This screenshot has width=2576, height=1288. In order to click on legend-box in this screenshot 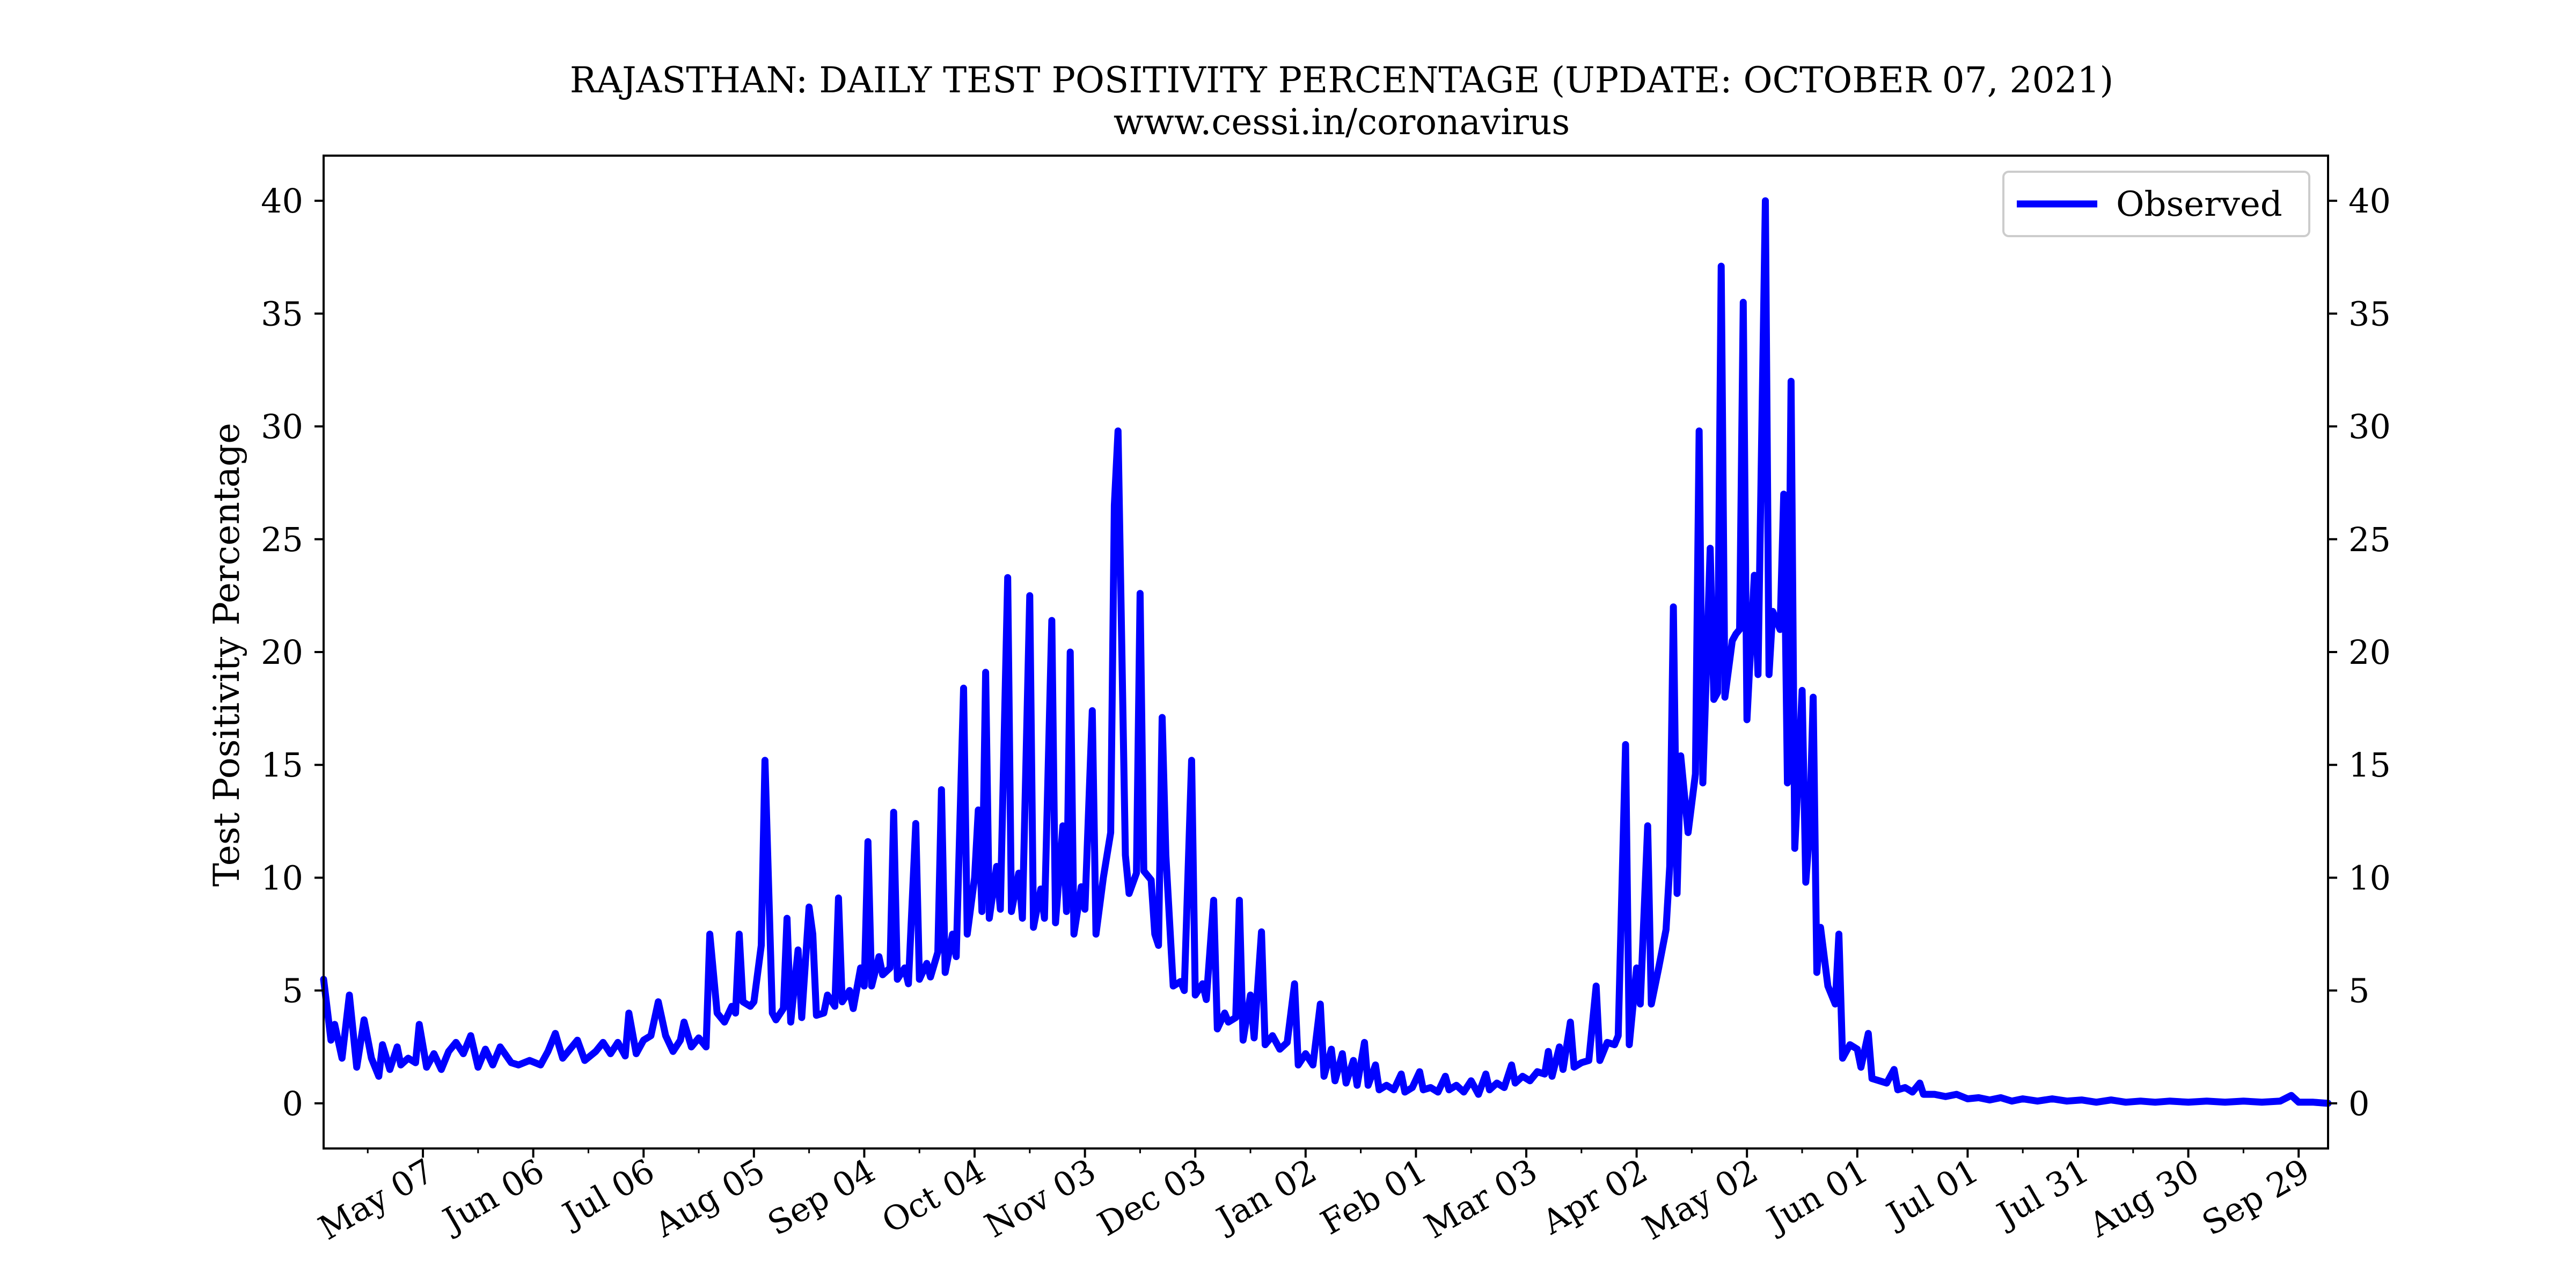, I will do `click(2156, 204)`.